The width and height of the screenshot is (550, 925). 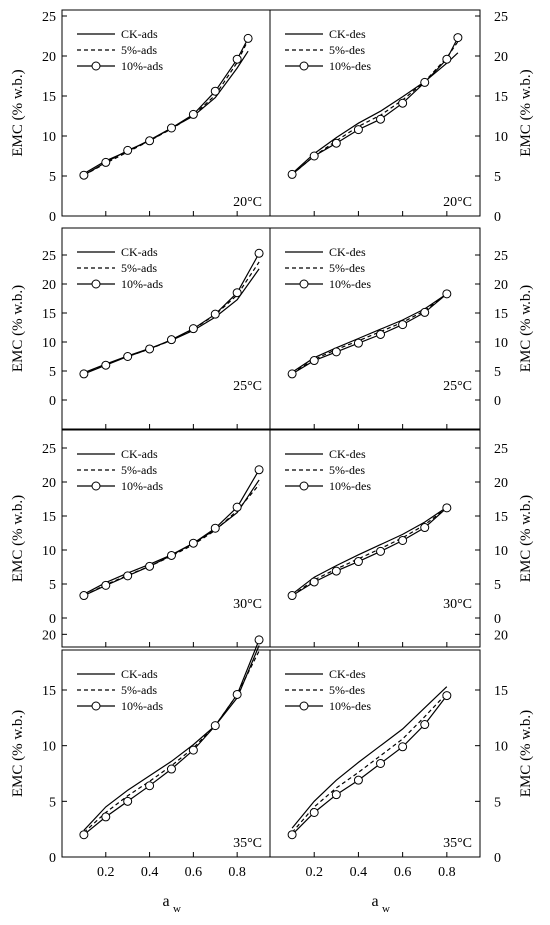 I want to click on legend-marker-10%-ads, so click(x=96, y=486).